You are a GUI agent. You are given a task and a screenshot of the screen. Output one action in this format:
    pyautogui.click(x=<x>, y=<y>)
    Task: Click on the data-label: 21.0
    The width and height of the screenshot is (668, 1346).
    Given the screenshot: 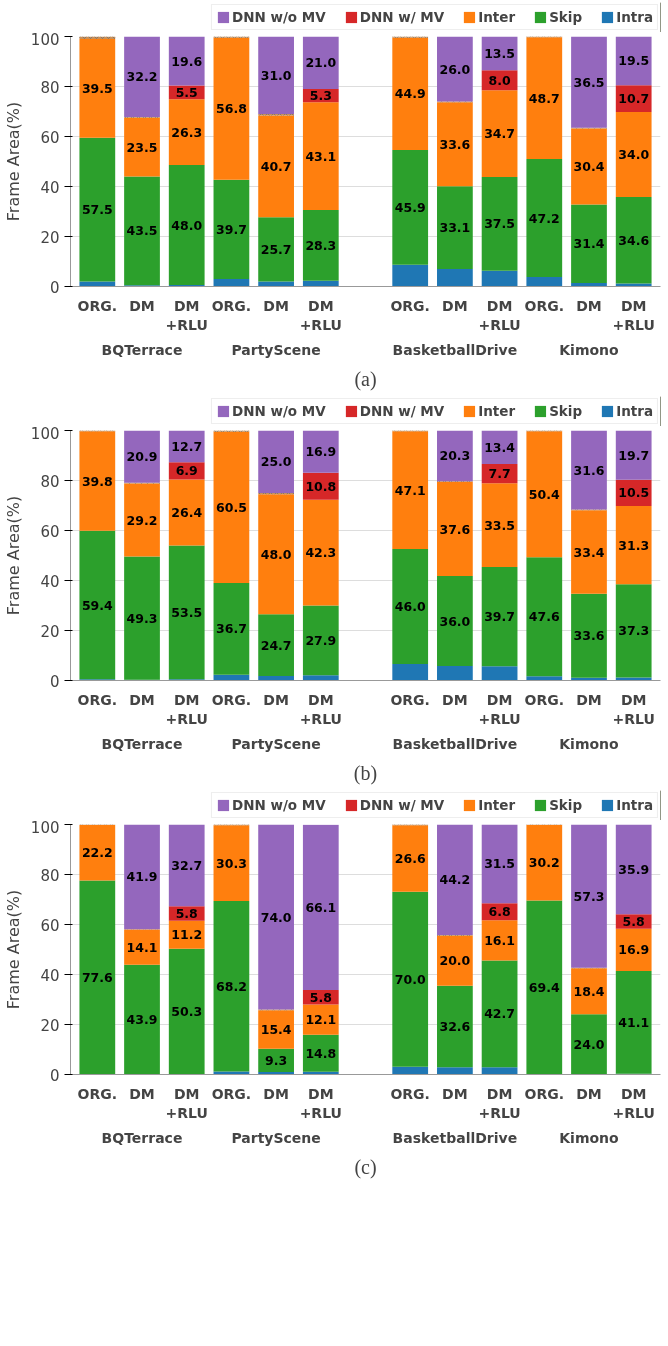 What is the action you would take?
    pyautogui.click(x=321, y=63)
    